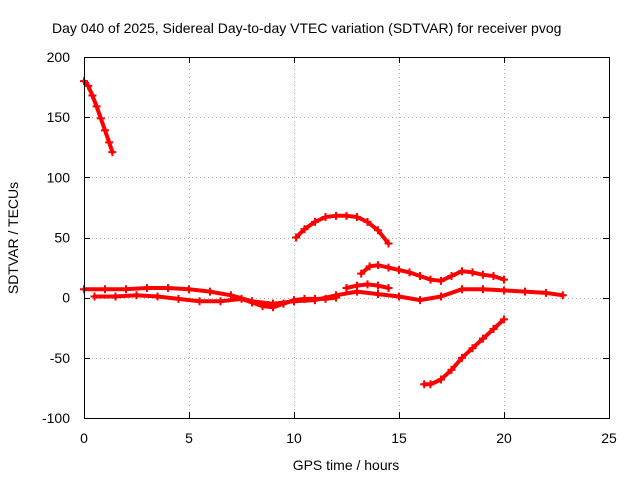 Image resolution: width=640 pixels, height=480 pixels. I want to click on x-tick-label: 20, so click(504, 438).